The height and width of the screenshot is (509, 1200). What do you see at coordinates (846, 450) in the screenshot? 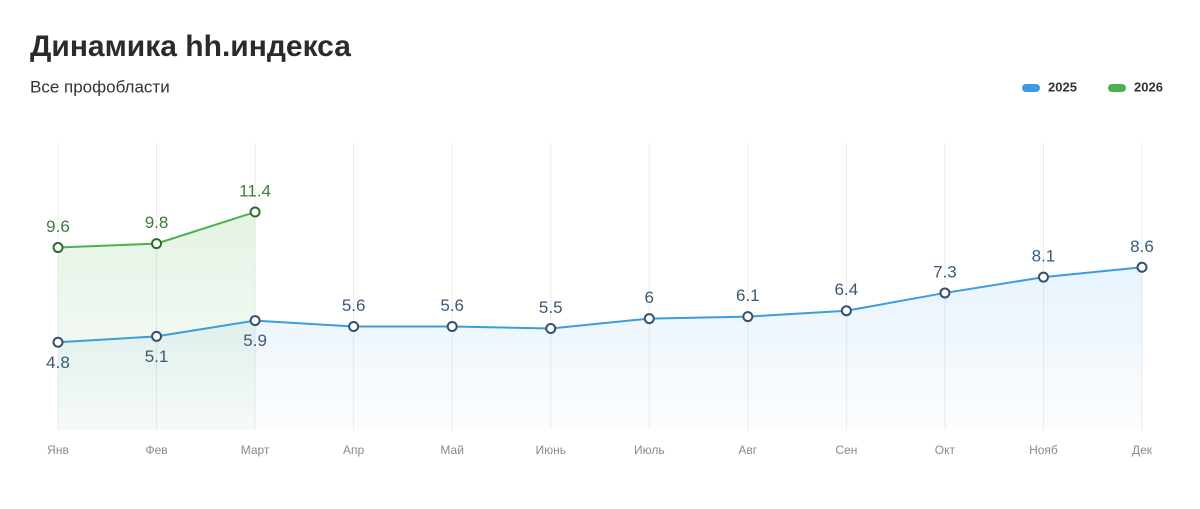
I see `x-tick-label: Сен` at bounding box center [846, 450].